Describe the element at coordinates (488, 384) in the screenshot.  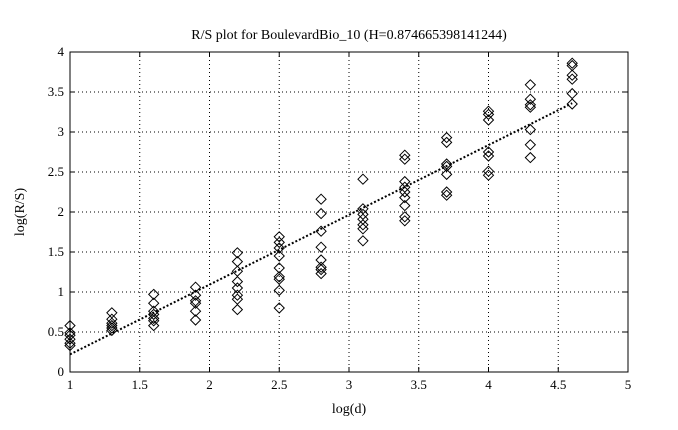
I see `x-tick-label: 4` at that location.